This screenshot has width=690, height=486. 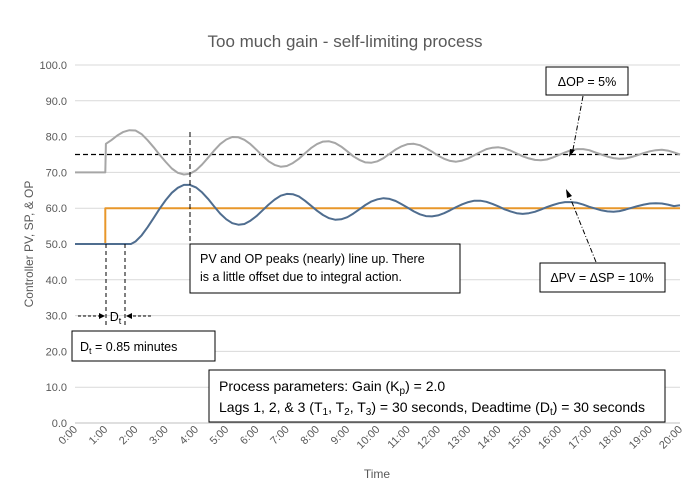 I want to click on x-tick-label: 10:00, so click(x=369, y=438).